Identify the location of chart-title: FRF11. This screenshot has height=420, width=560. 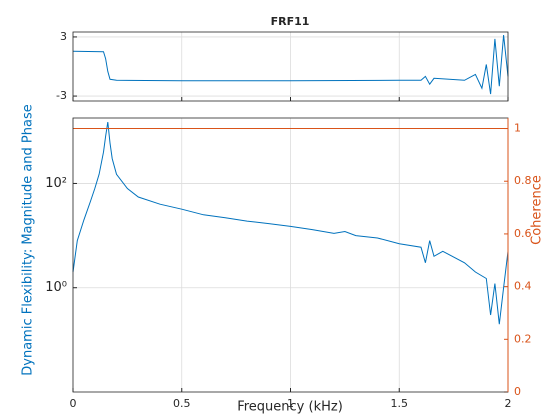
(290, 21).